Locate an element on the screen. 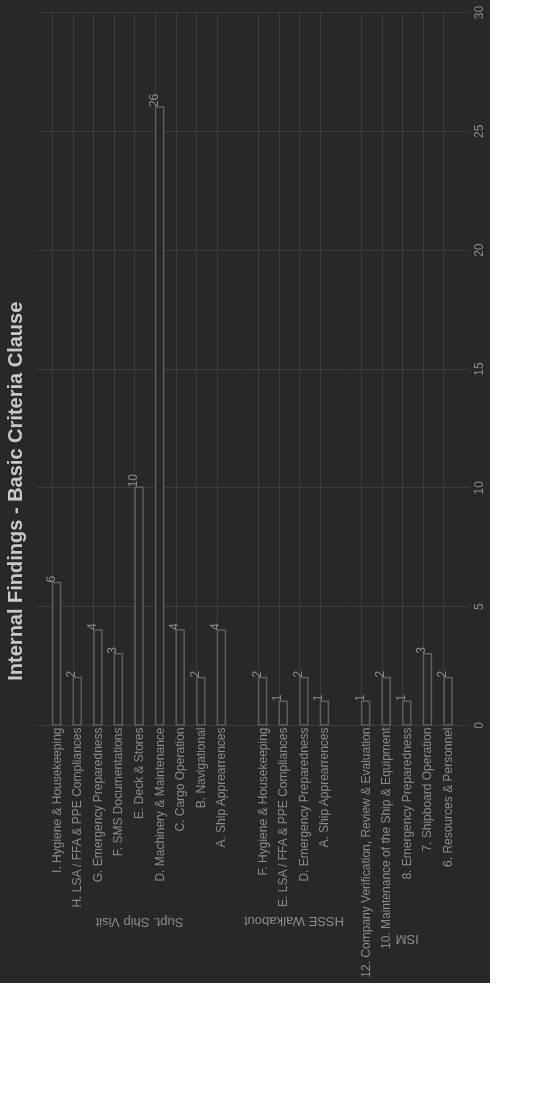 The width and height of the screenshot is (543, 1108). x-tick-label: G. Emergency Preparedness is located at coordinates (97, 805).